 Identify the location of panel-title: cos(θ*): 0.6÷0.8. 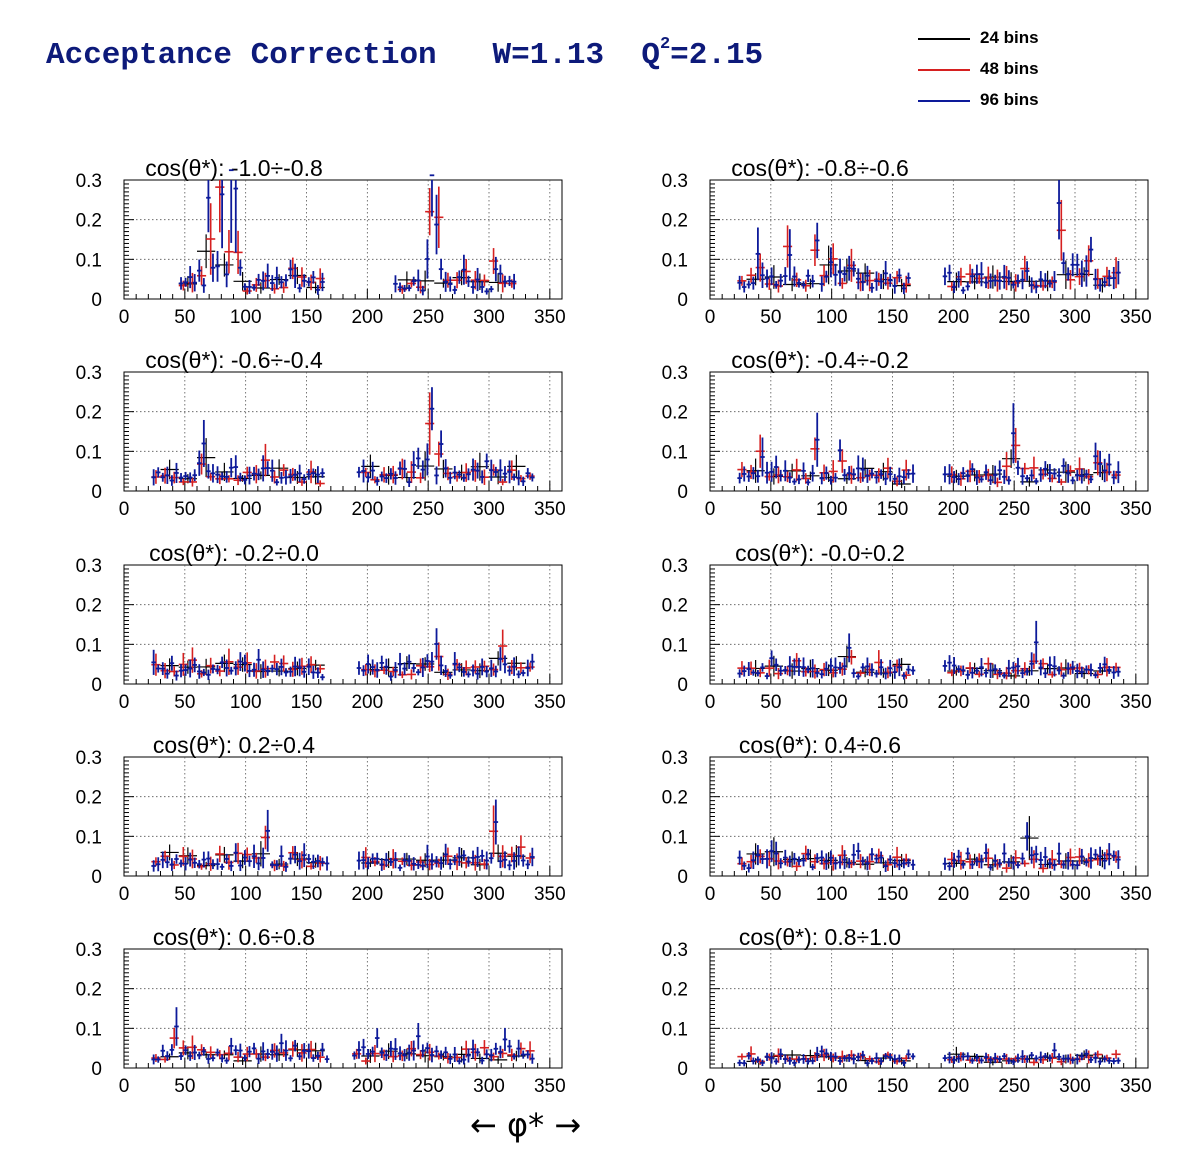
(234, 937).